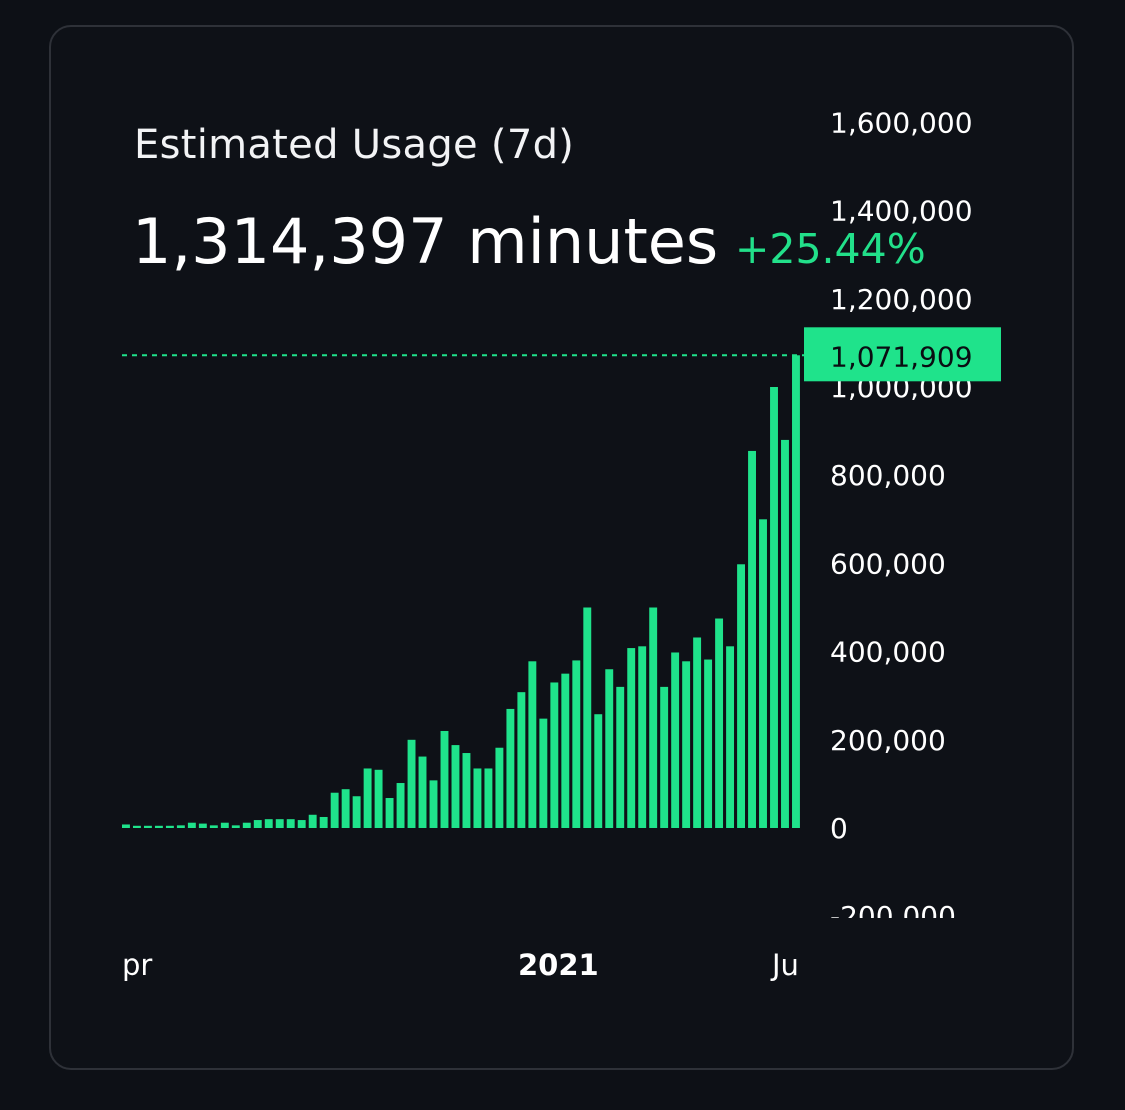  What do you see at coordinates (888, 475) in the screenshot?
I see `y-tick-label: 800,000` at bounding box center [888, 475].